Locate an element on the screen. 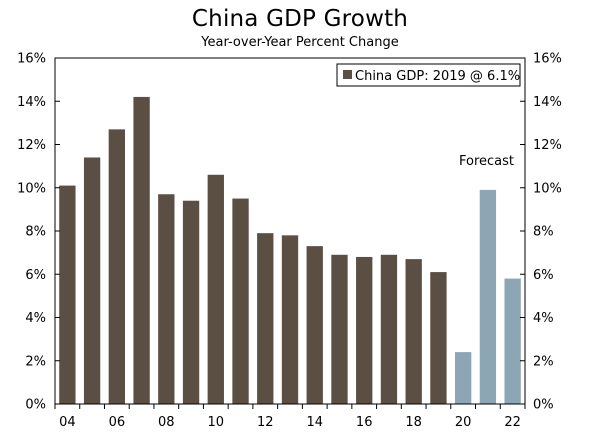  y-tick-label-right: 6% is located at coordinates (543, 275).